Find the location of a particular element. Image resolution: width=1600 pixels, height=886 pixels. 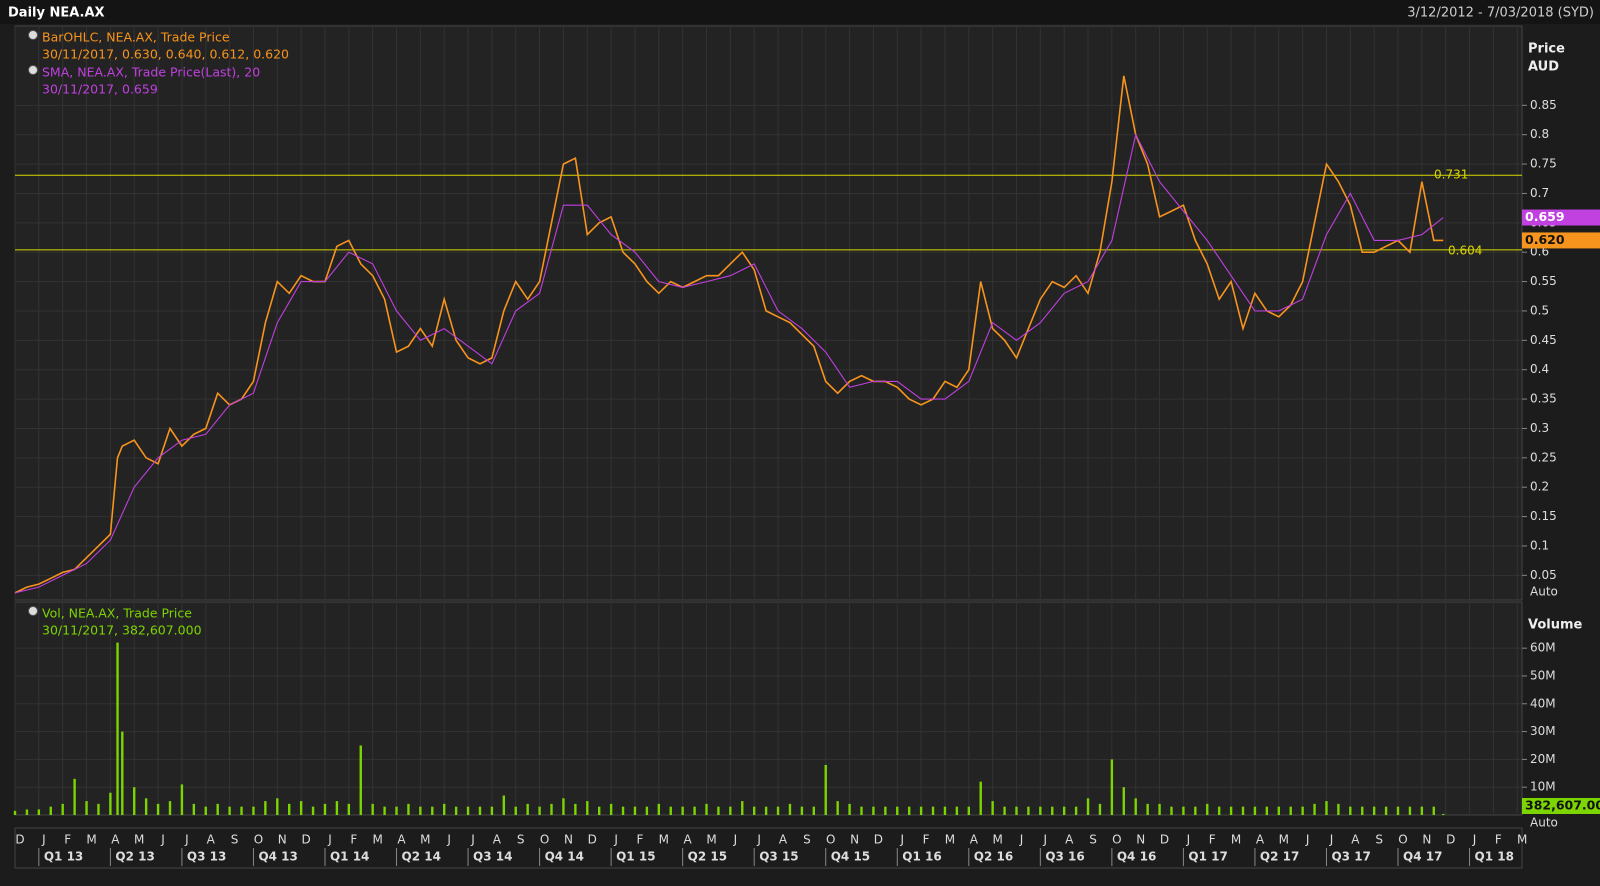

reference-label: 0.604 is located at coordinates (1465, 250).